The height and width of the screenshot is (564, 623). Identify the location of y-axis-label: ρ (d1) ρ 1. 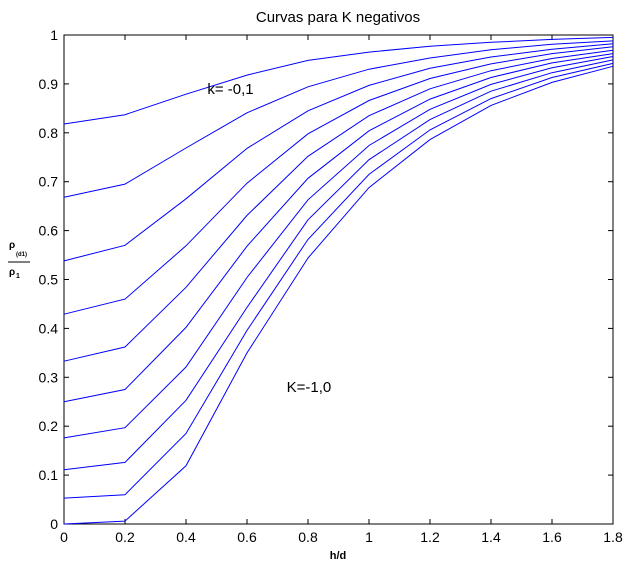
(19, 260).